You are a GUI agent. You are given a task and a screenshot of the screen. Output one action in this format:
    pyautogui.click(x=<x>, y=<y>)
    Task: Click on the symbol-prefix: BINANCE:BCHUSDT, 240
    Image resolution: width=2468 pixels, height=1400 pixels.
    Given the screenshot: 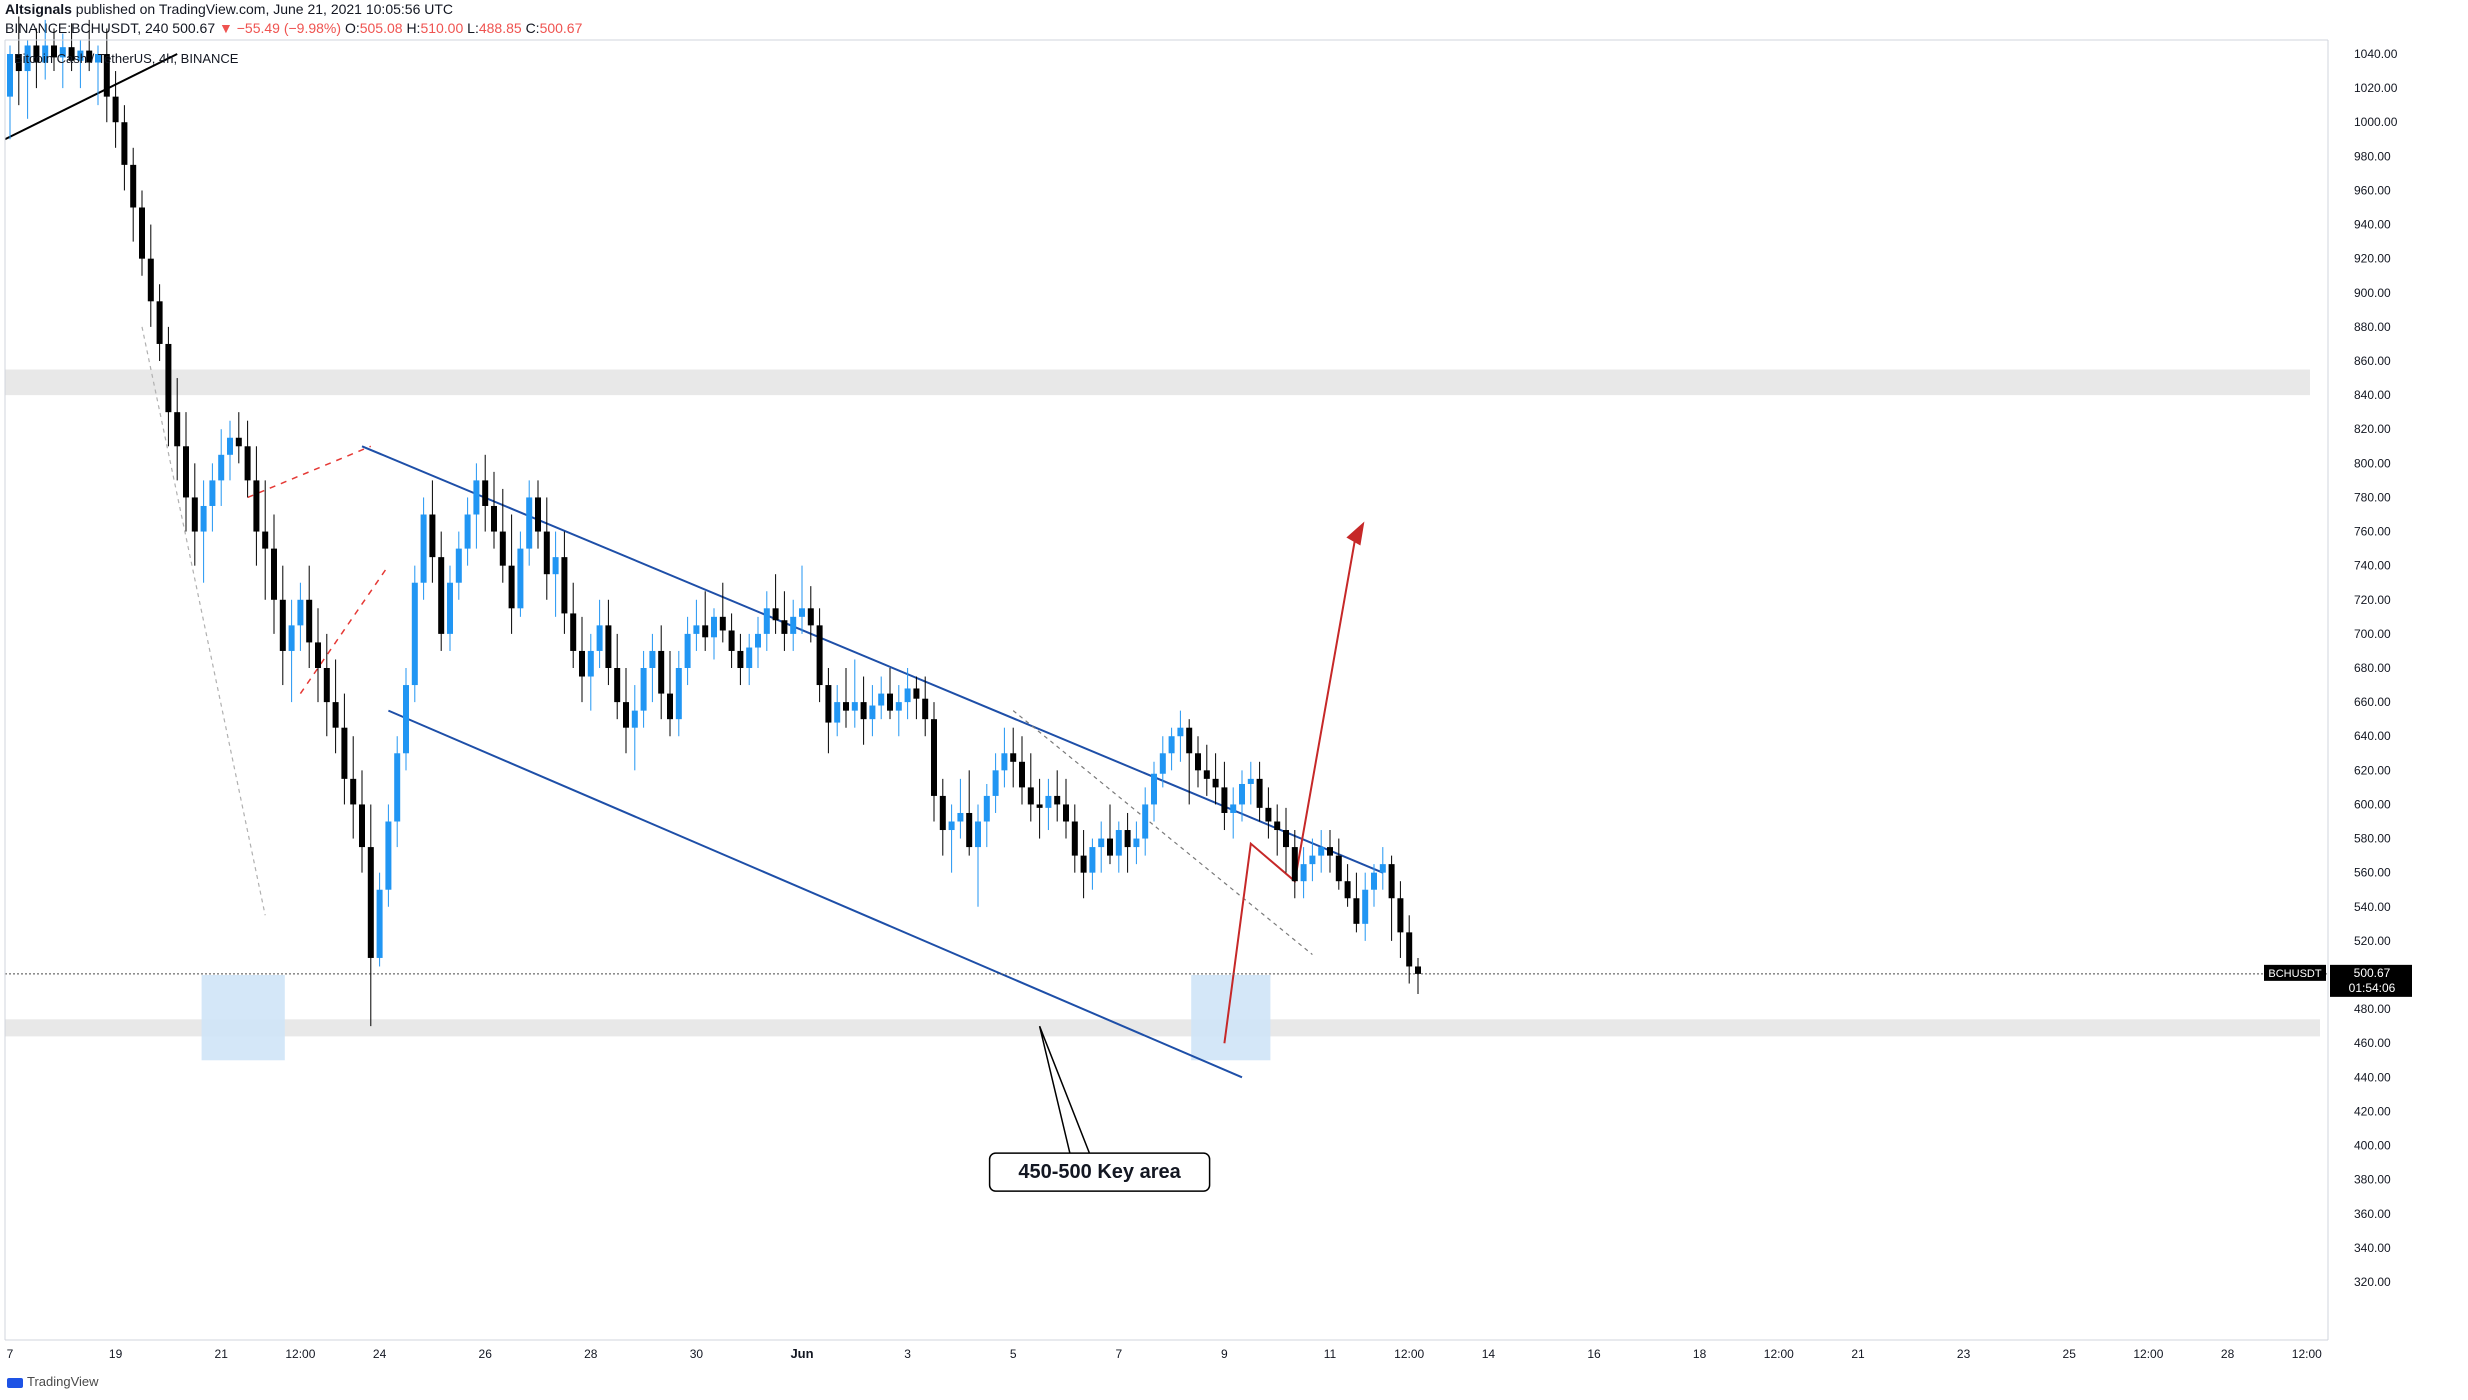 What is the action you would take?
    pyautogui.click(x=87, y=28)
    